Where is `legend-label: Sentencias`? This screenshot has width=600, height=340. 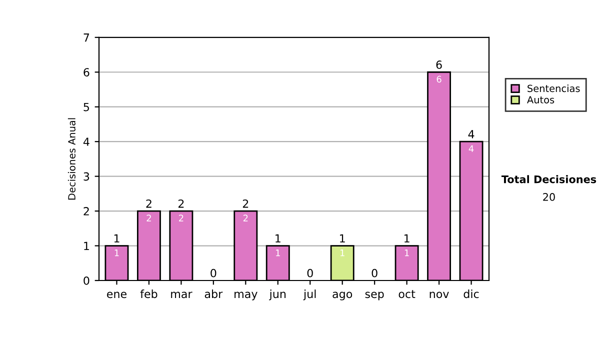
legend-label: Sentencias is located at coordinates (554, 88).